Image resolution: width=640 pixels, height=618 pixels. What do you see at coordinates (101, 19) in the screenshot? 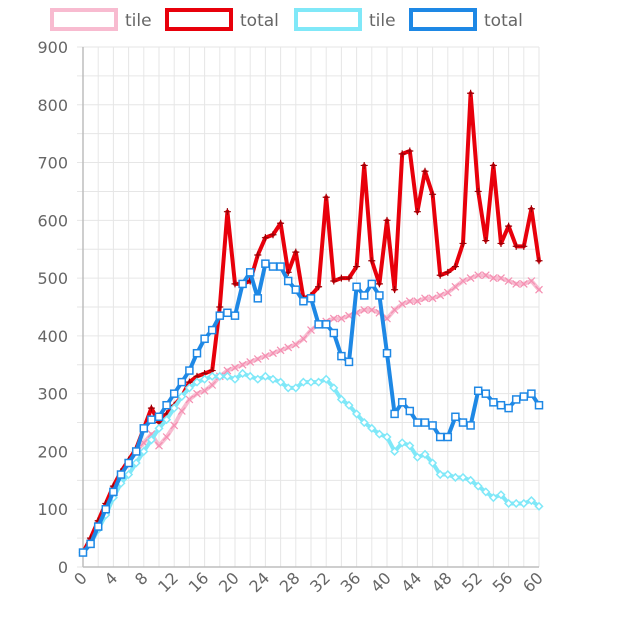
I see `legend-item-1: tile` at bounding box center [101, 19].